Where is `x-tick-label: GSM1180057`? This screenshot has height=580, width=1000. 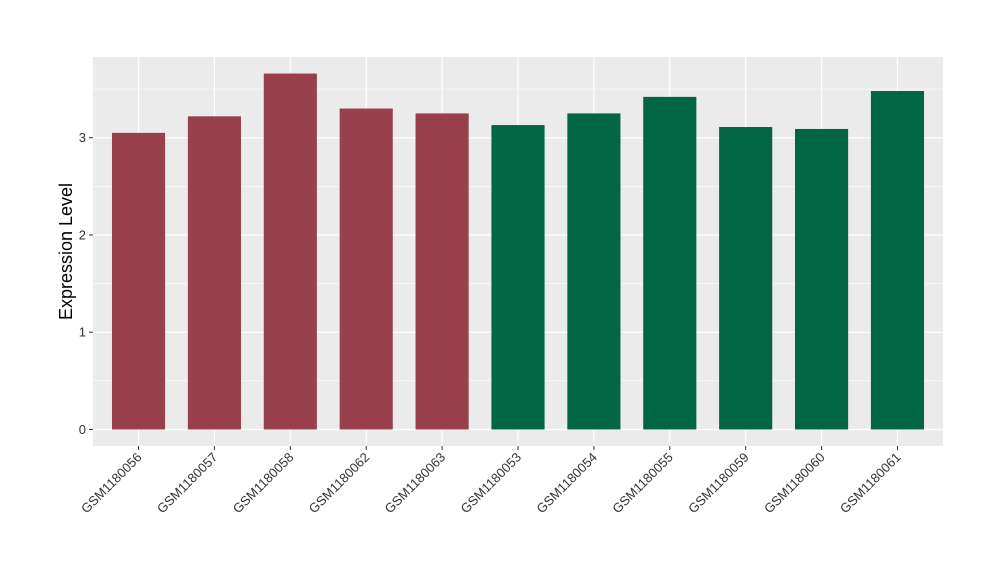 x-tick-label: GSM1180057 is located at coordinates (187, 483).